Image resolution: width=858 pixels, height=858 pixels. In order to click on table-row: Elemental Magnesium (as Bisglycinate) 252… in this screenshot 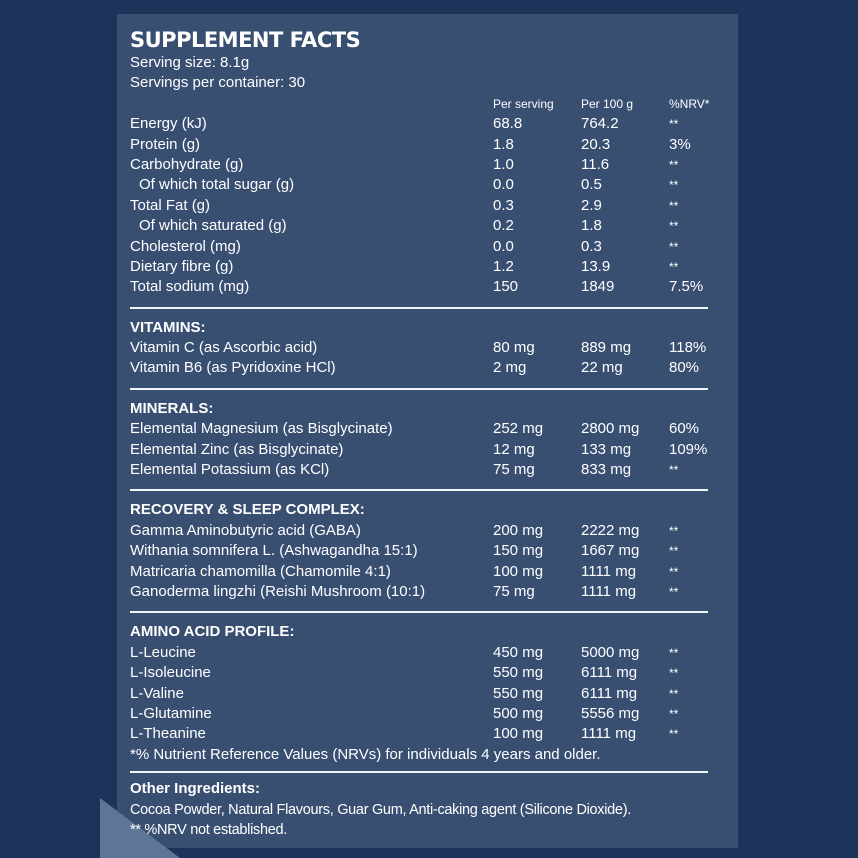, I will do `click(420, 429)`.